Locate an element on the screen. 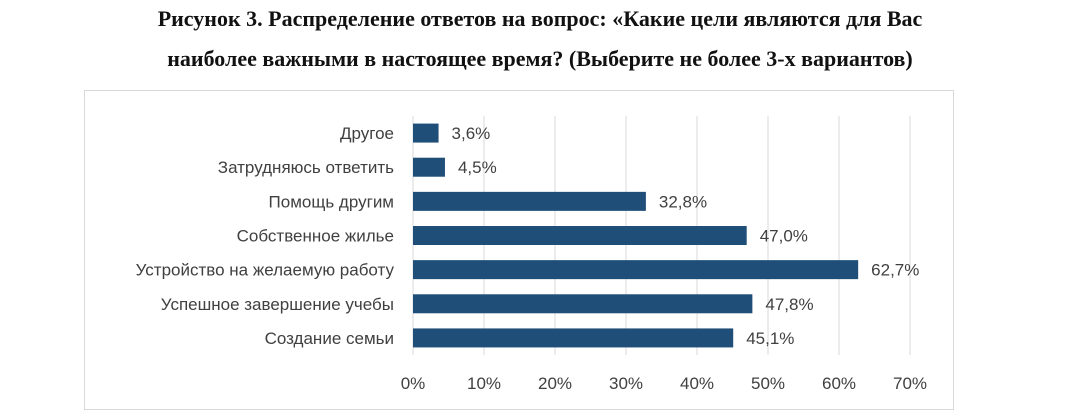 The width and height of the screenshot is (1080, 419). x-tick-label: 10% is located at coordinates (484, 383).